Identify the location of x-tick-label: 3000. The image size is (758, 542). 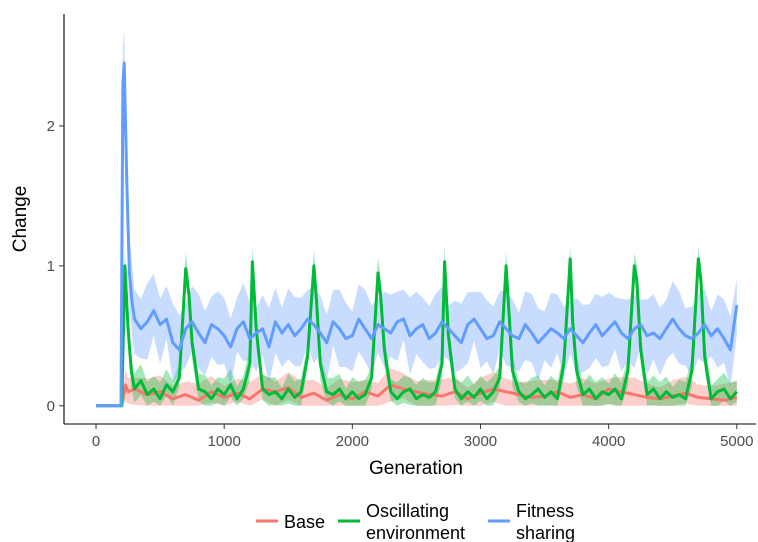
(480, 441).